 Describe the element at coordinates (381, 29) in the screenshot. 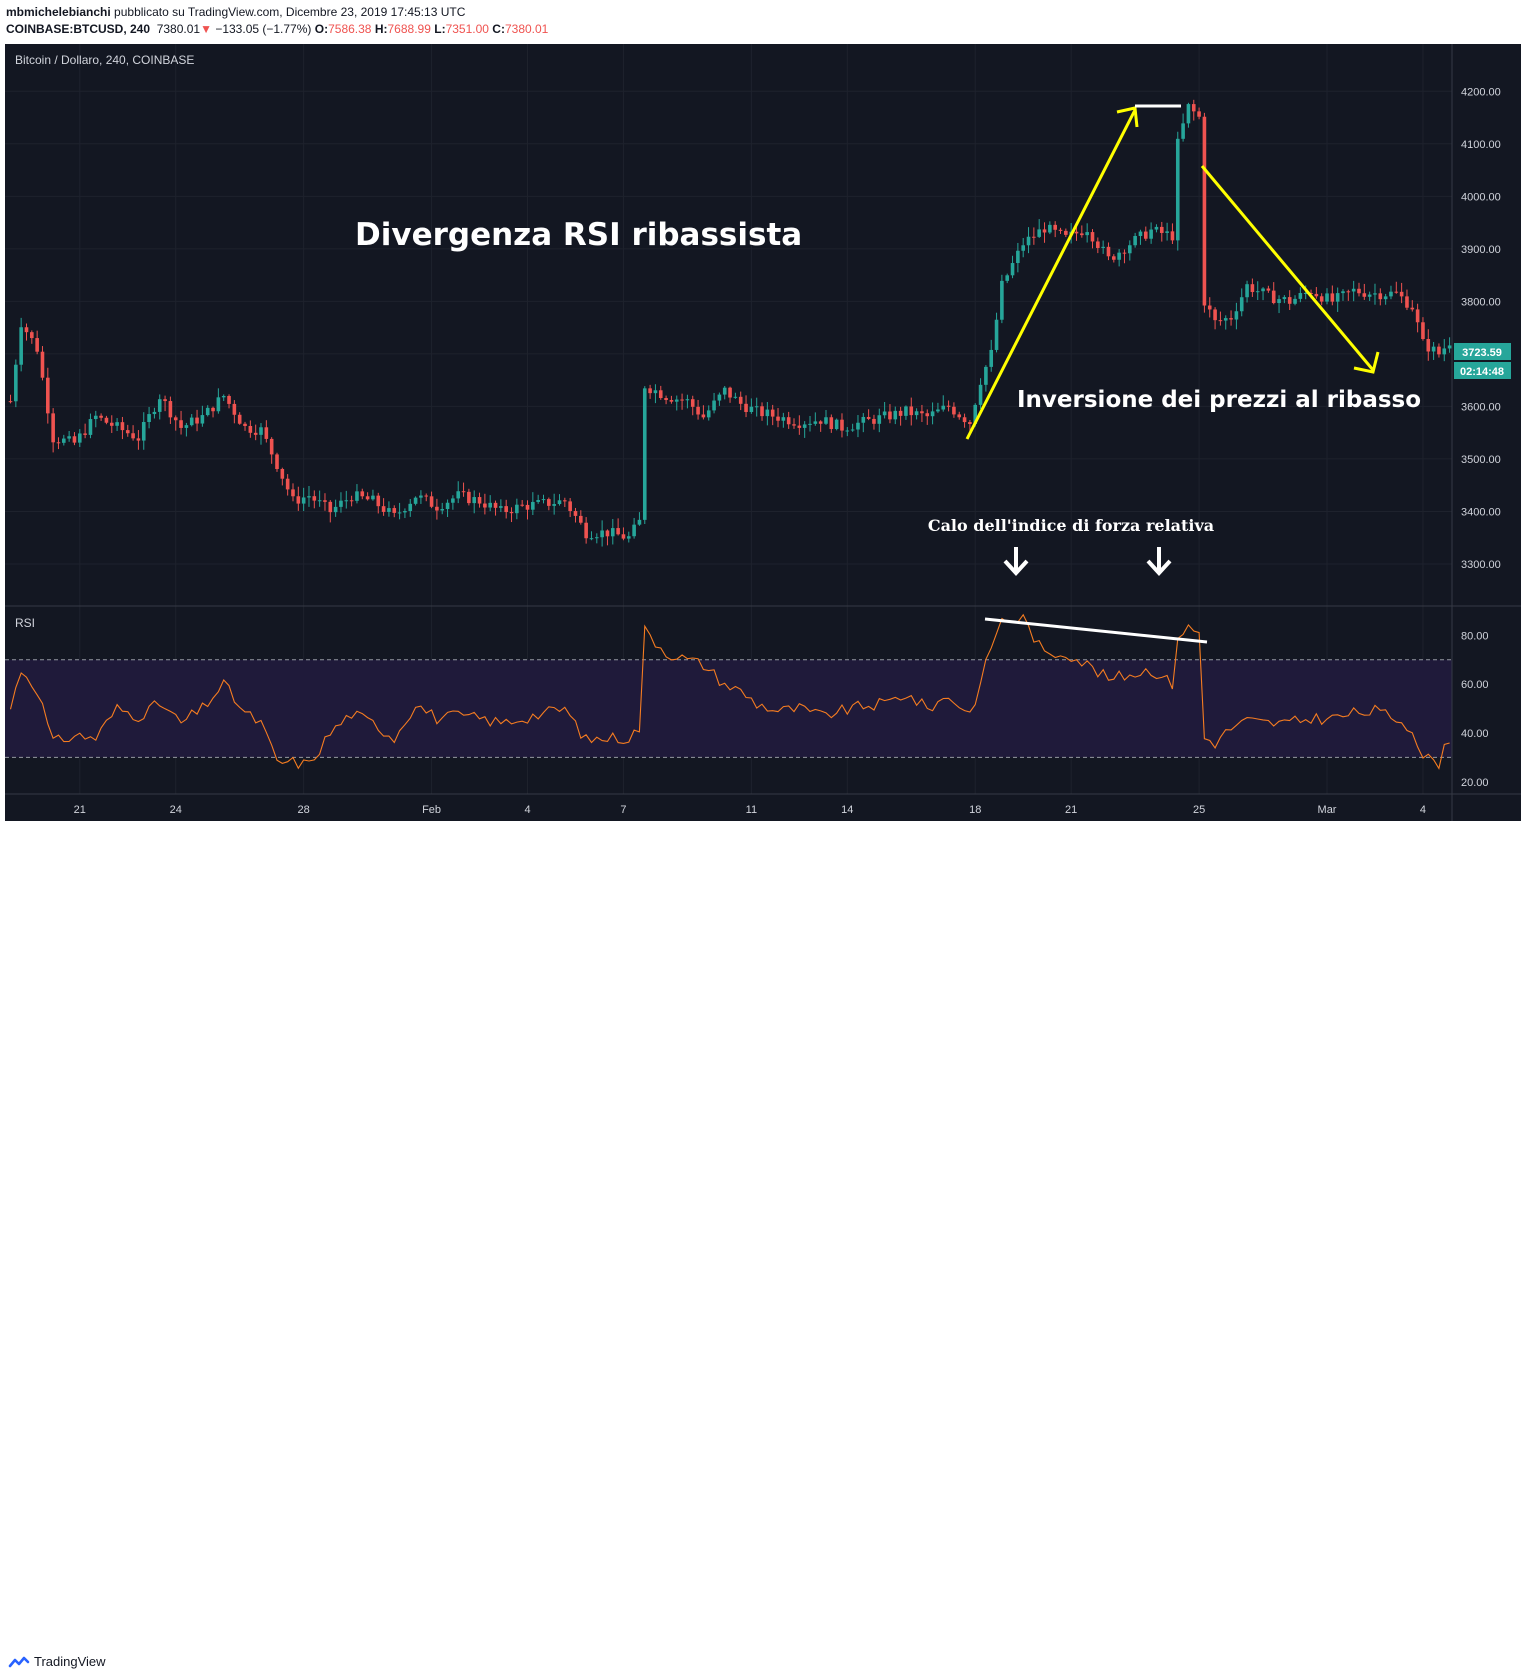

I see `high-label: H:` at that location.